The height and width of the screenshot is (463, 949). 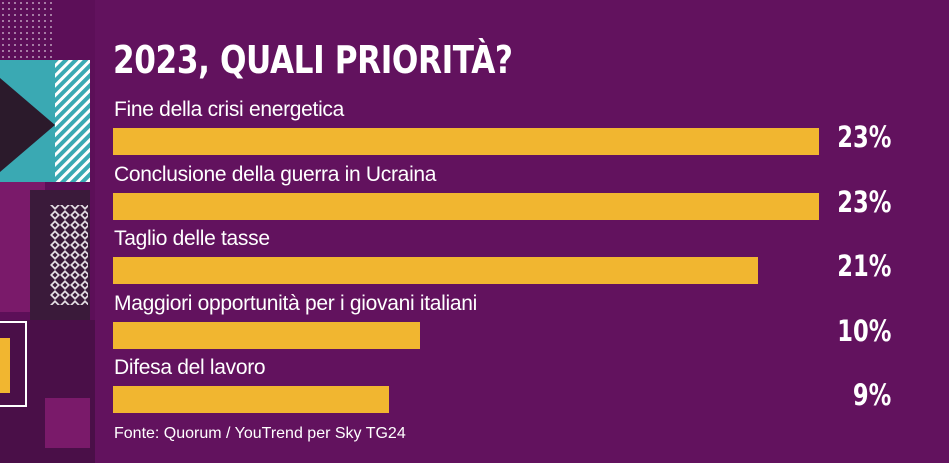 What do you see at coordinates (871, 395) in the screenshot?
I see `bar-value-label: 9%` at bounding box center [871, 395].